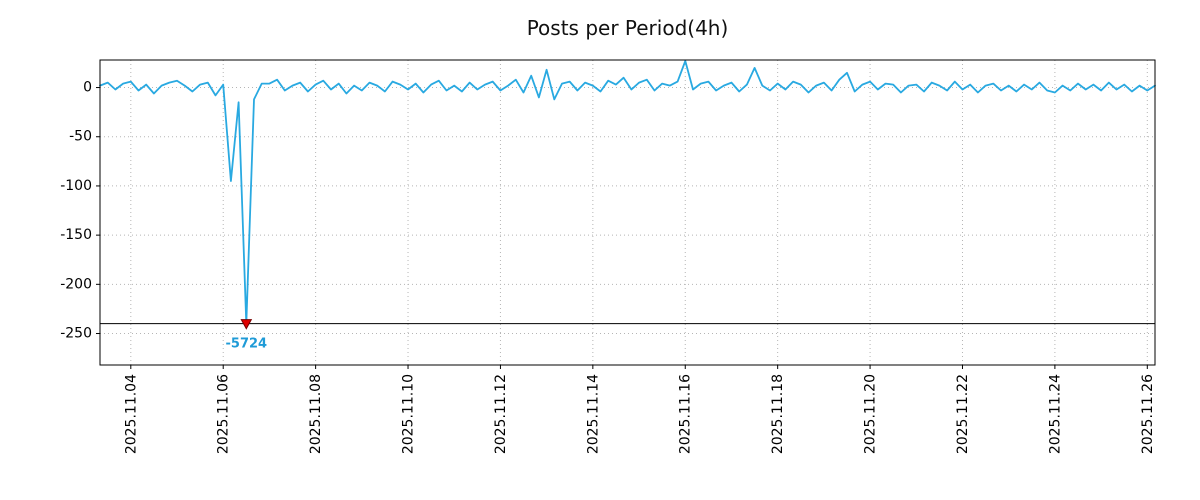 The image size is (1200, 500). I want to click on svg-text: -250, so click(76, 334).